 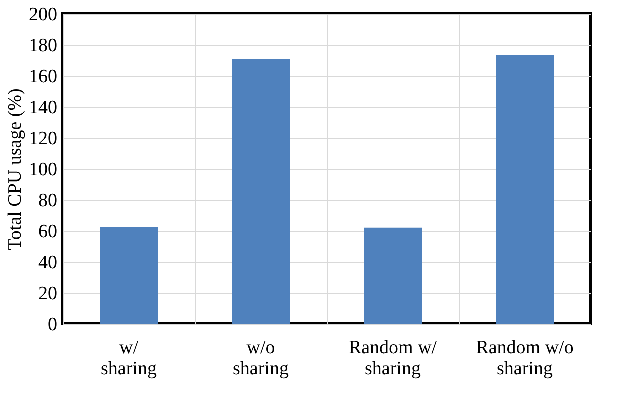 What do you see at coordinates (43, 139) in the screenshot?
I see `y-tick-label: 120` at bounding box center [43, 139].